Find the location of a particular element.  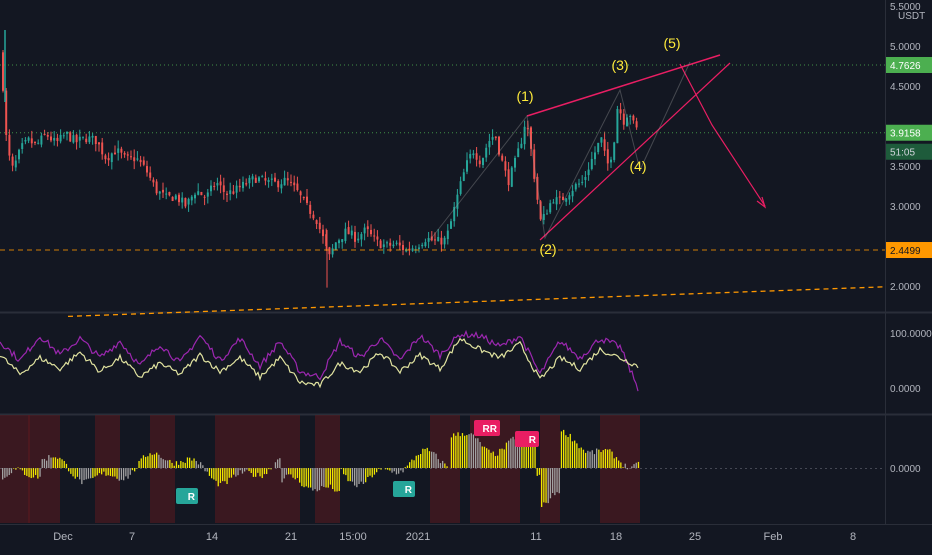

support-price-label: 2.4499 is located at coordinates (905, 251).